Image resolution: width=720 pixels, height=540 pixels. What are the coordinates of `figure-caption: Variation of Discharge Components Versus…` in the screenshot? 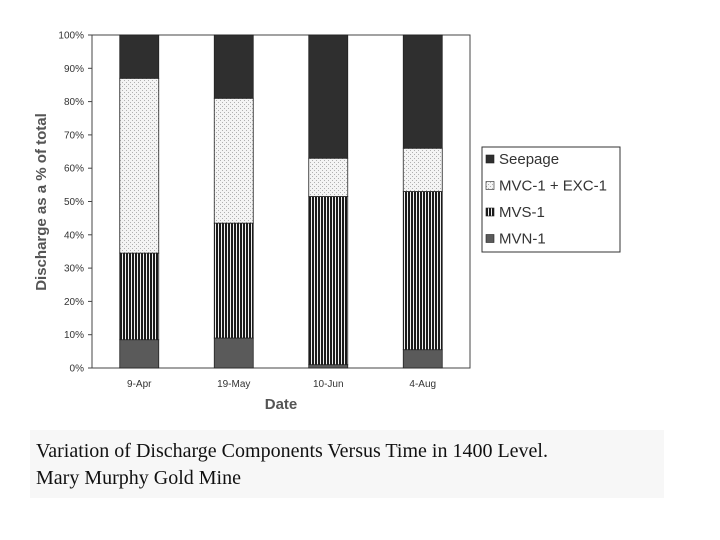 It's located at (347, 464).